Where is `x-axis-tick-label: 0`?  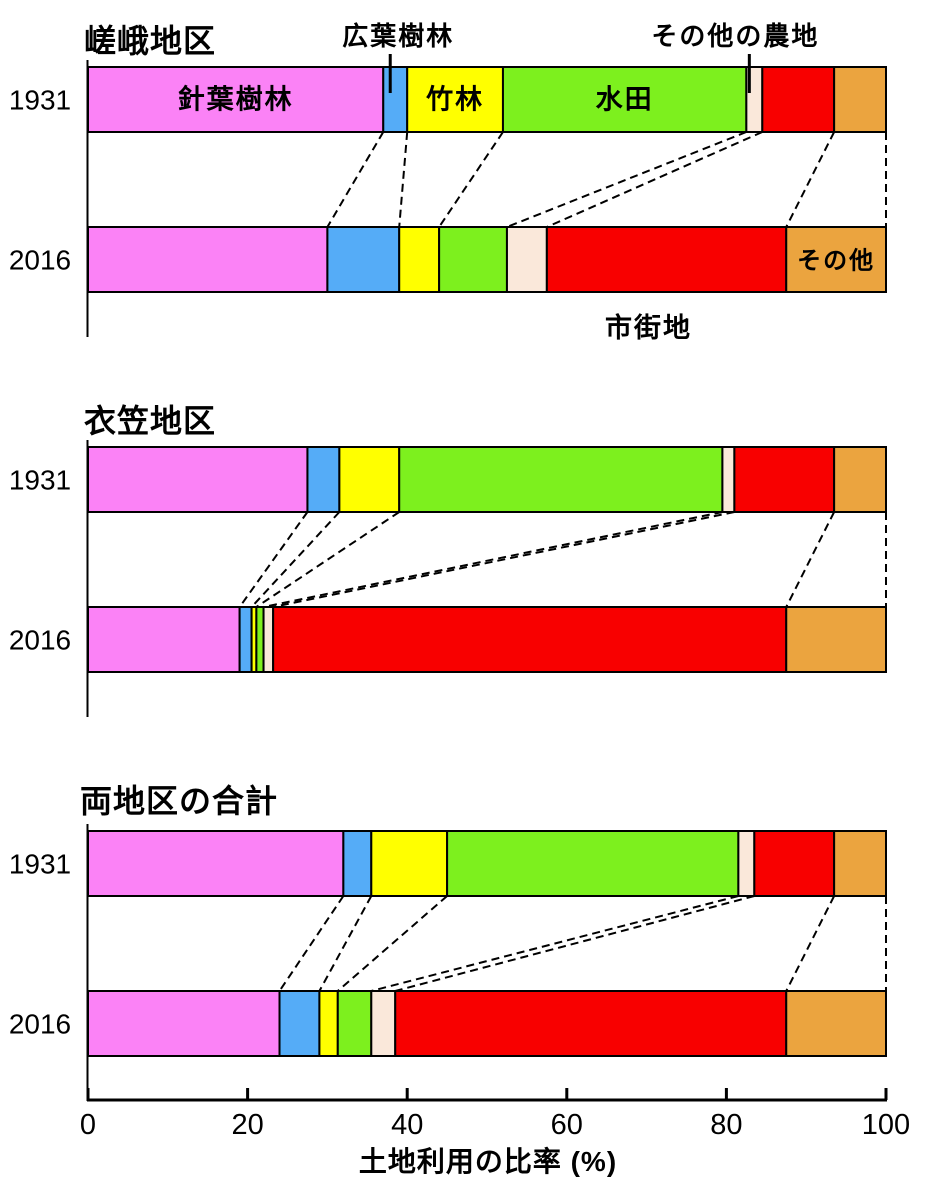
x-axis-tick-label: 0 is located at coordinates (88, 1125).